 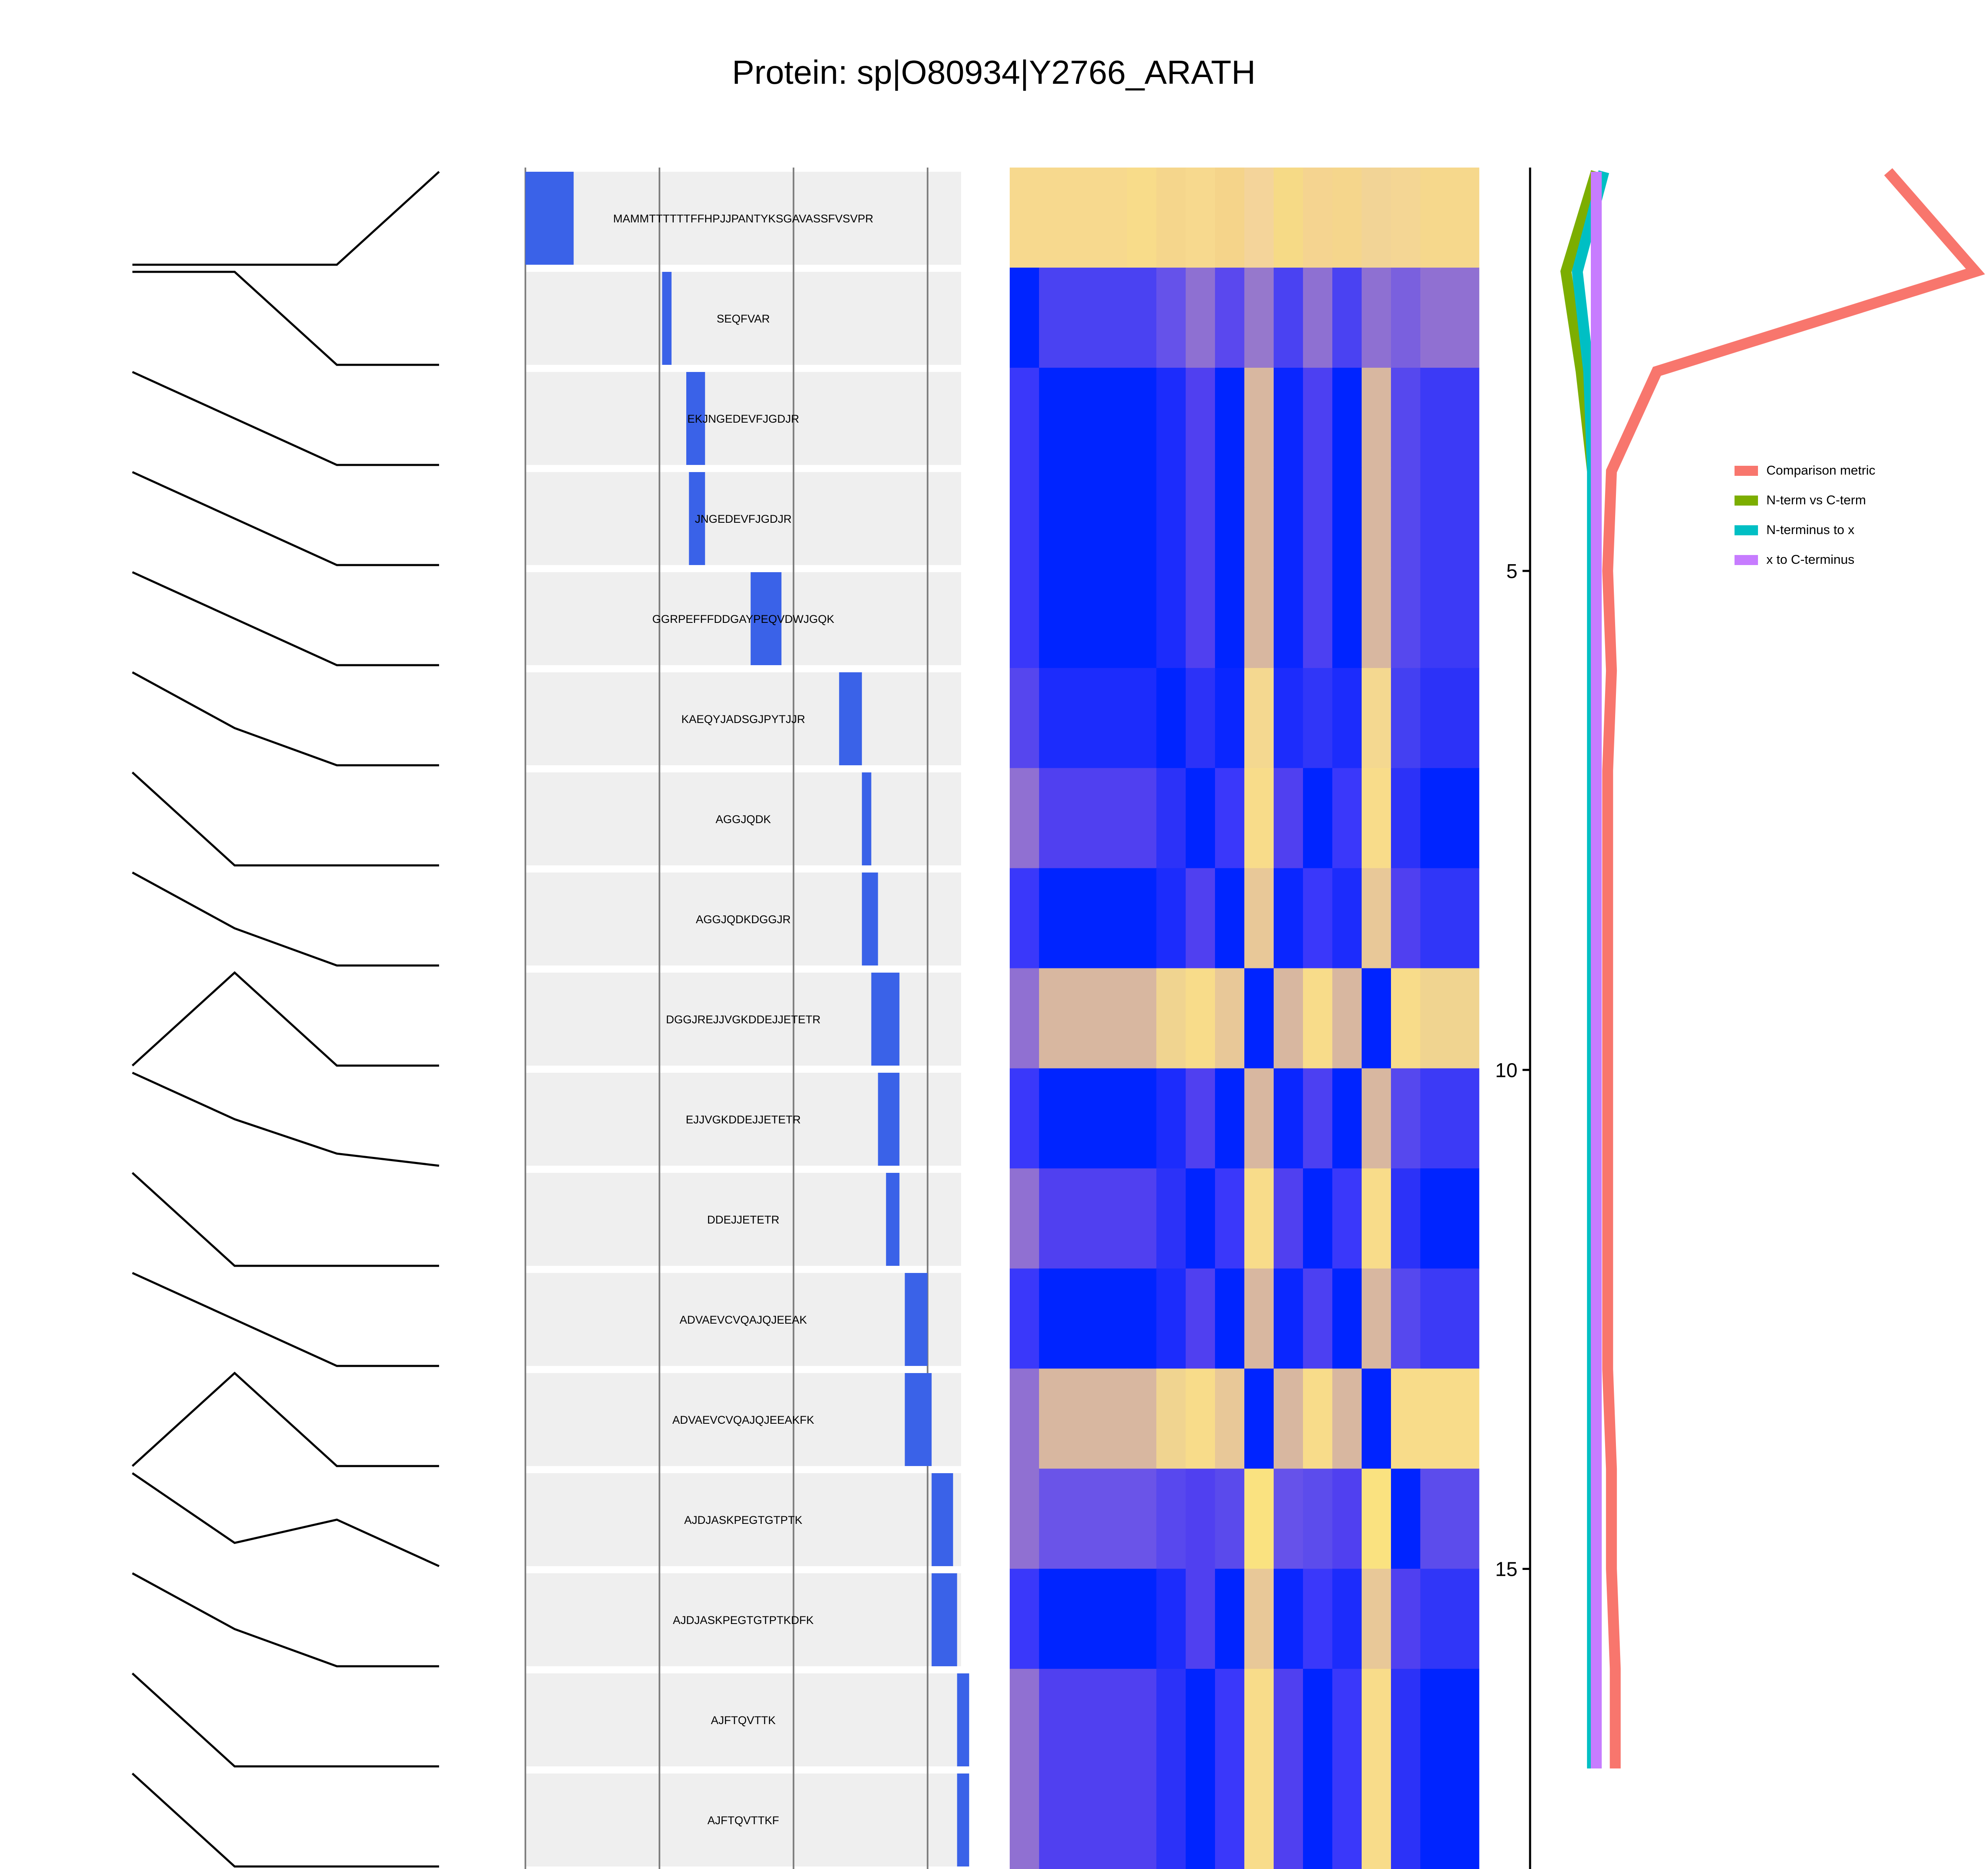 What do you see at coordinates (1820, 470) in the screenshot?
I see `legend-label: Comparison metric` at bounding box center [1820, 470].